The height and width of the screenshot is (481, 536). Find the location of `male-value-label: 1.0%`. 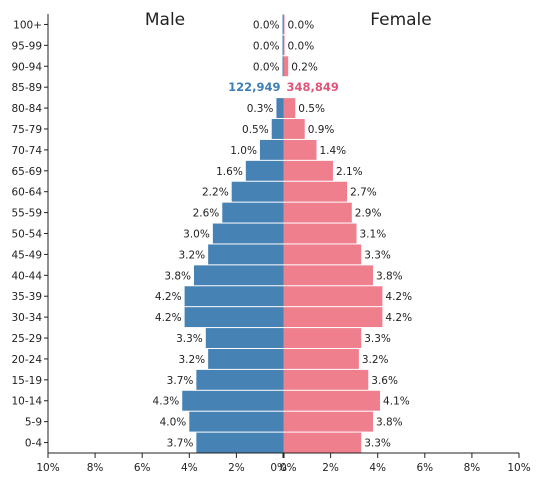

male-value-label: 1.0% is located at coordinates (243, 151).